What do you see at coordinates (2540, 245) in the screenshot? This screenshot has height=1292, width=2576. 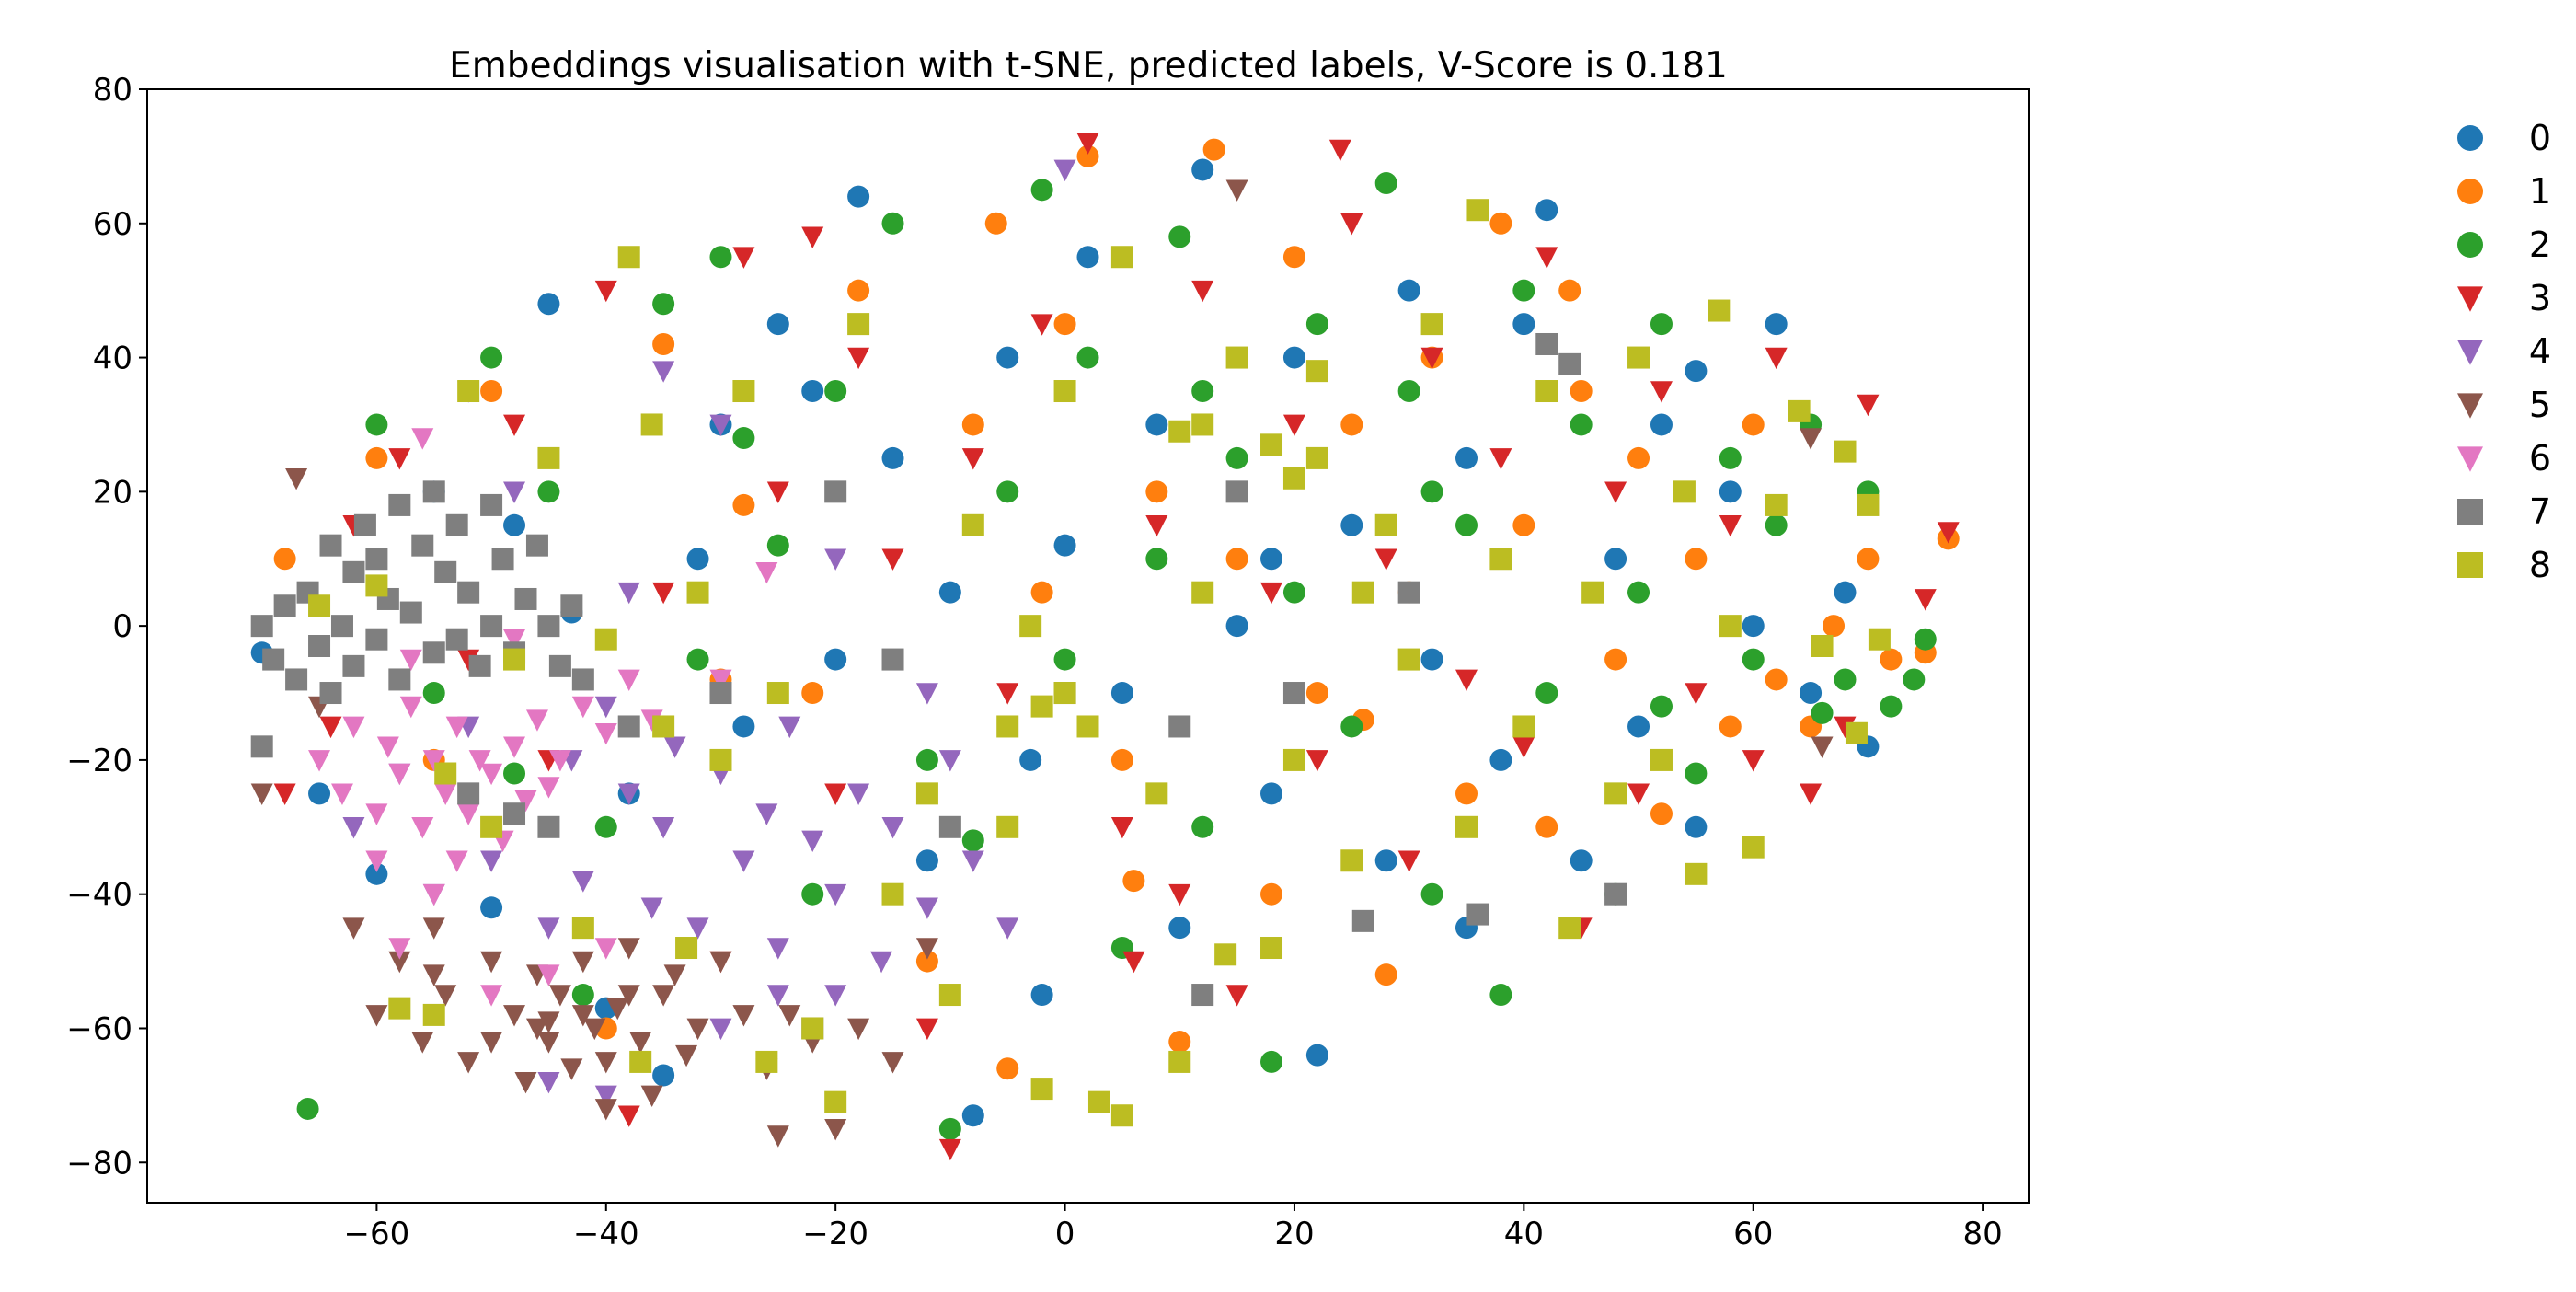 I see `legend-label-2: 2` at bounding box center [2540, 245].